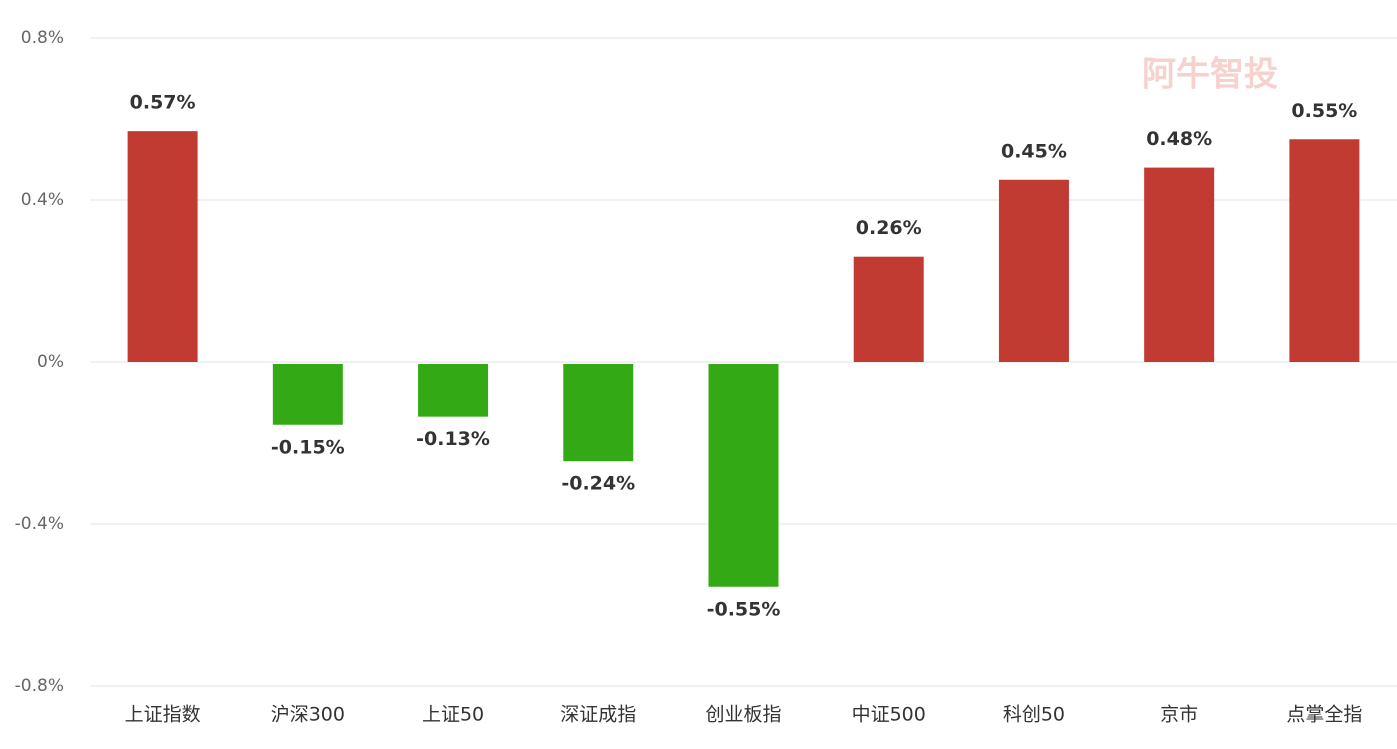 This screenshot has width=1397, height=749. What do you see at coordinates (598, 484) in the screenshot?
I see `value-label: -0.24%` at bounding box center [598, 484].